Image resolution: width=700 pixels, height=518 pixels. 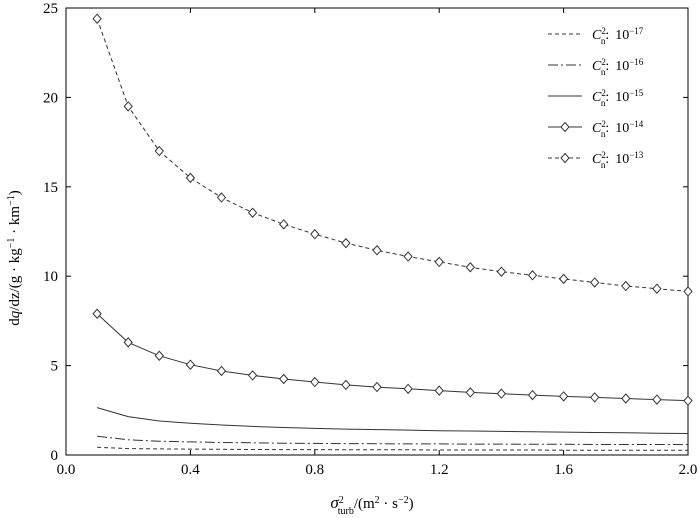 What do you see at coordinates (50, 9) in the screenshot?
I see `y-tick-label: 25` at bounding box center [50, 9].